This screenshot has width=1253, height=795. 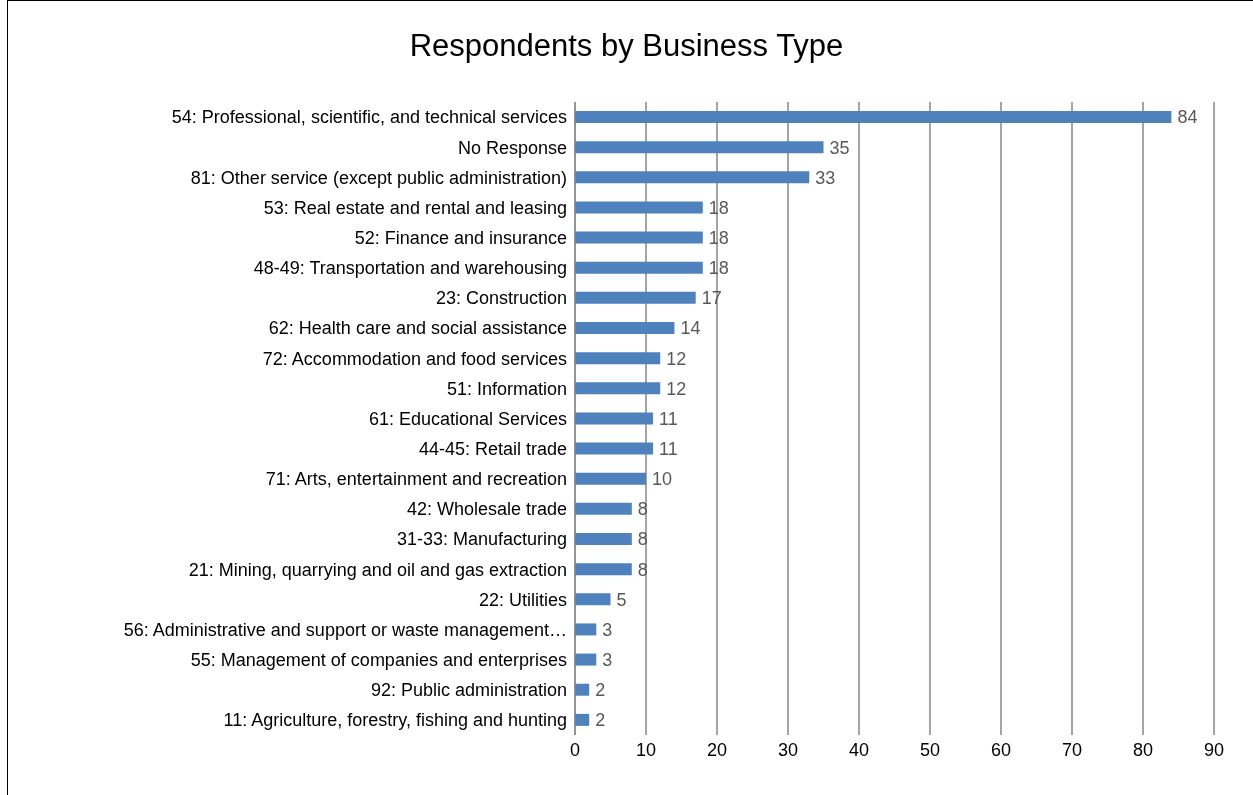 I want to click on y-tick-label: 11: Agriculture, forestry, fishing and hunting, so click(x=395, y=720).